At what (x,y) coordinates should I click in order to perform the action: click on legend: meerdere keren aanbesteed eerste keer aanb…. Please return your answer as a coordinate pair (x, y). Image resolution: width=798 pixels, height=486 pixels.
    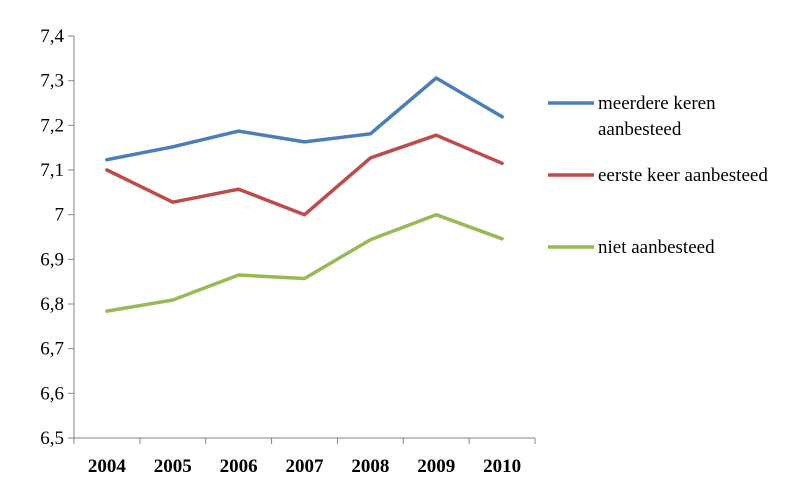
    Looking at the image, I should click on (658, 175).